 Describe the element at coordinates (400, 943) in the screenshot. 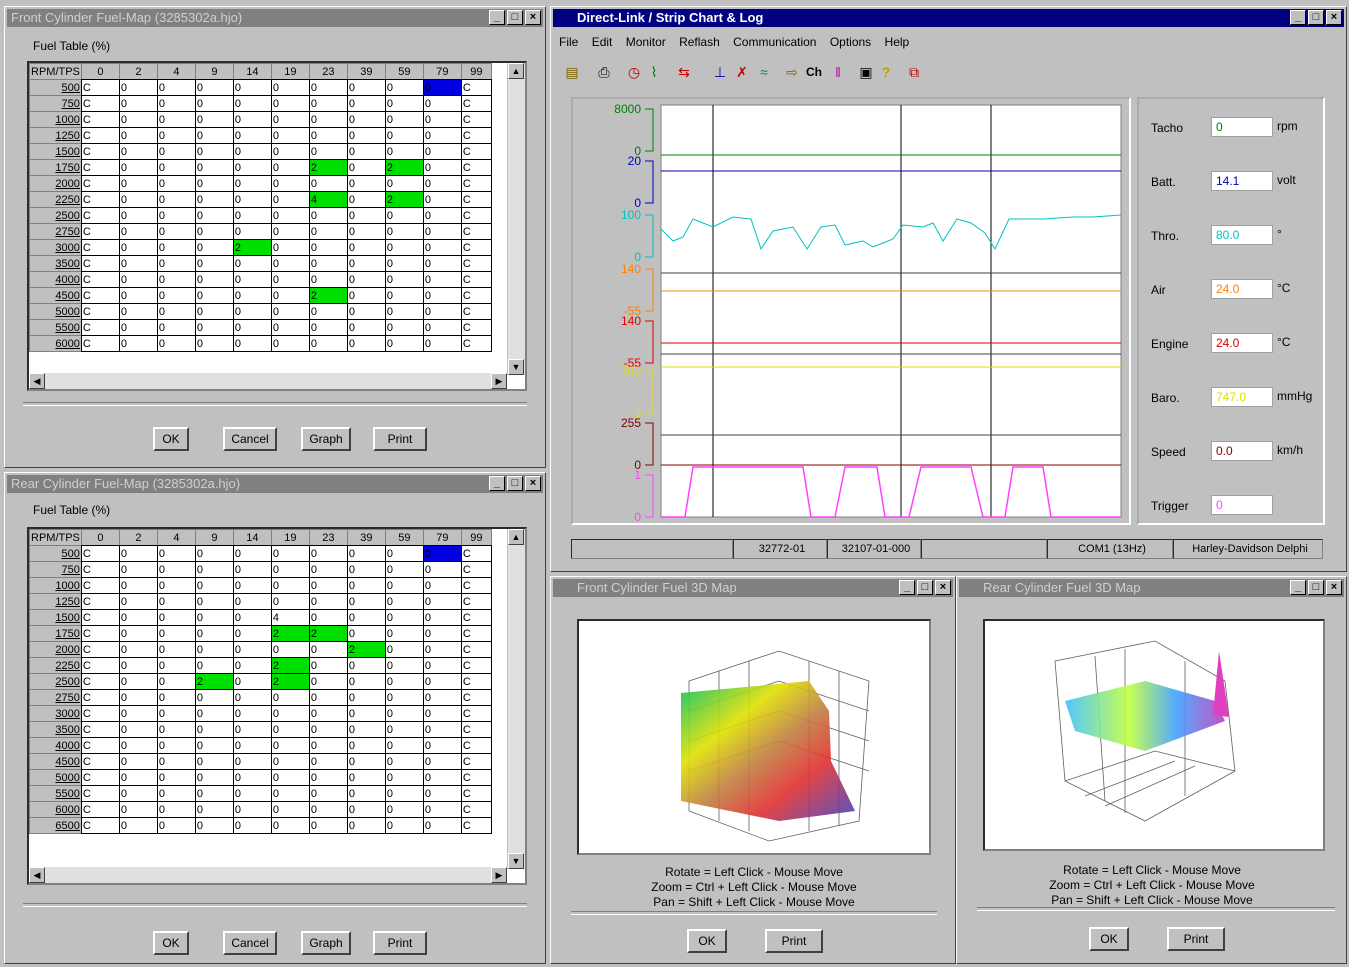

I see `print-button: Print` at that location.